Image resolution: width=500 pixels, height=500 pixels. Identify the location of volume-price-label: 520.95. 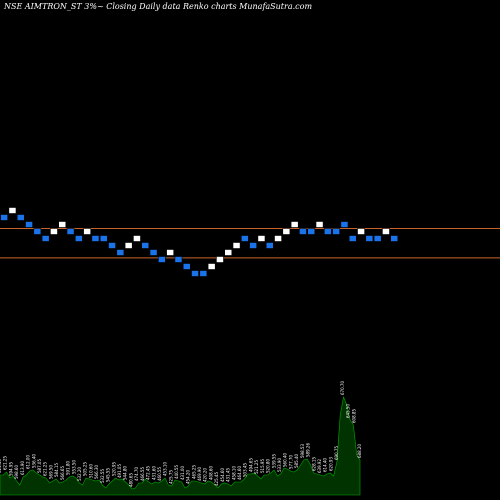
(113, 469).